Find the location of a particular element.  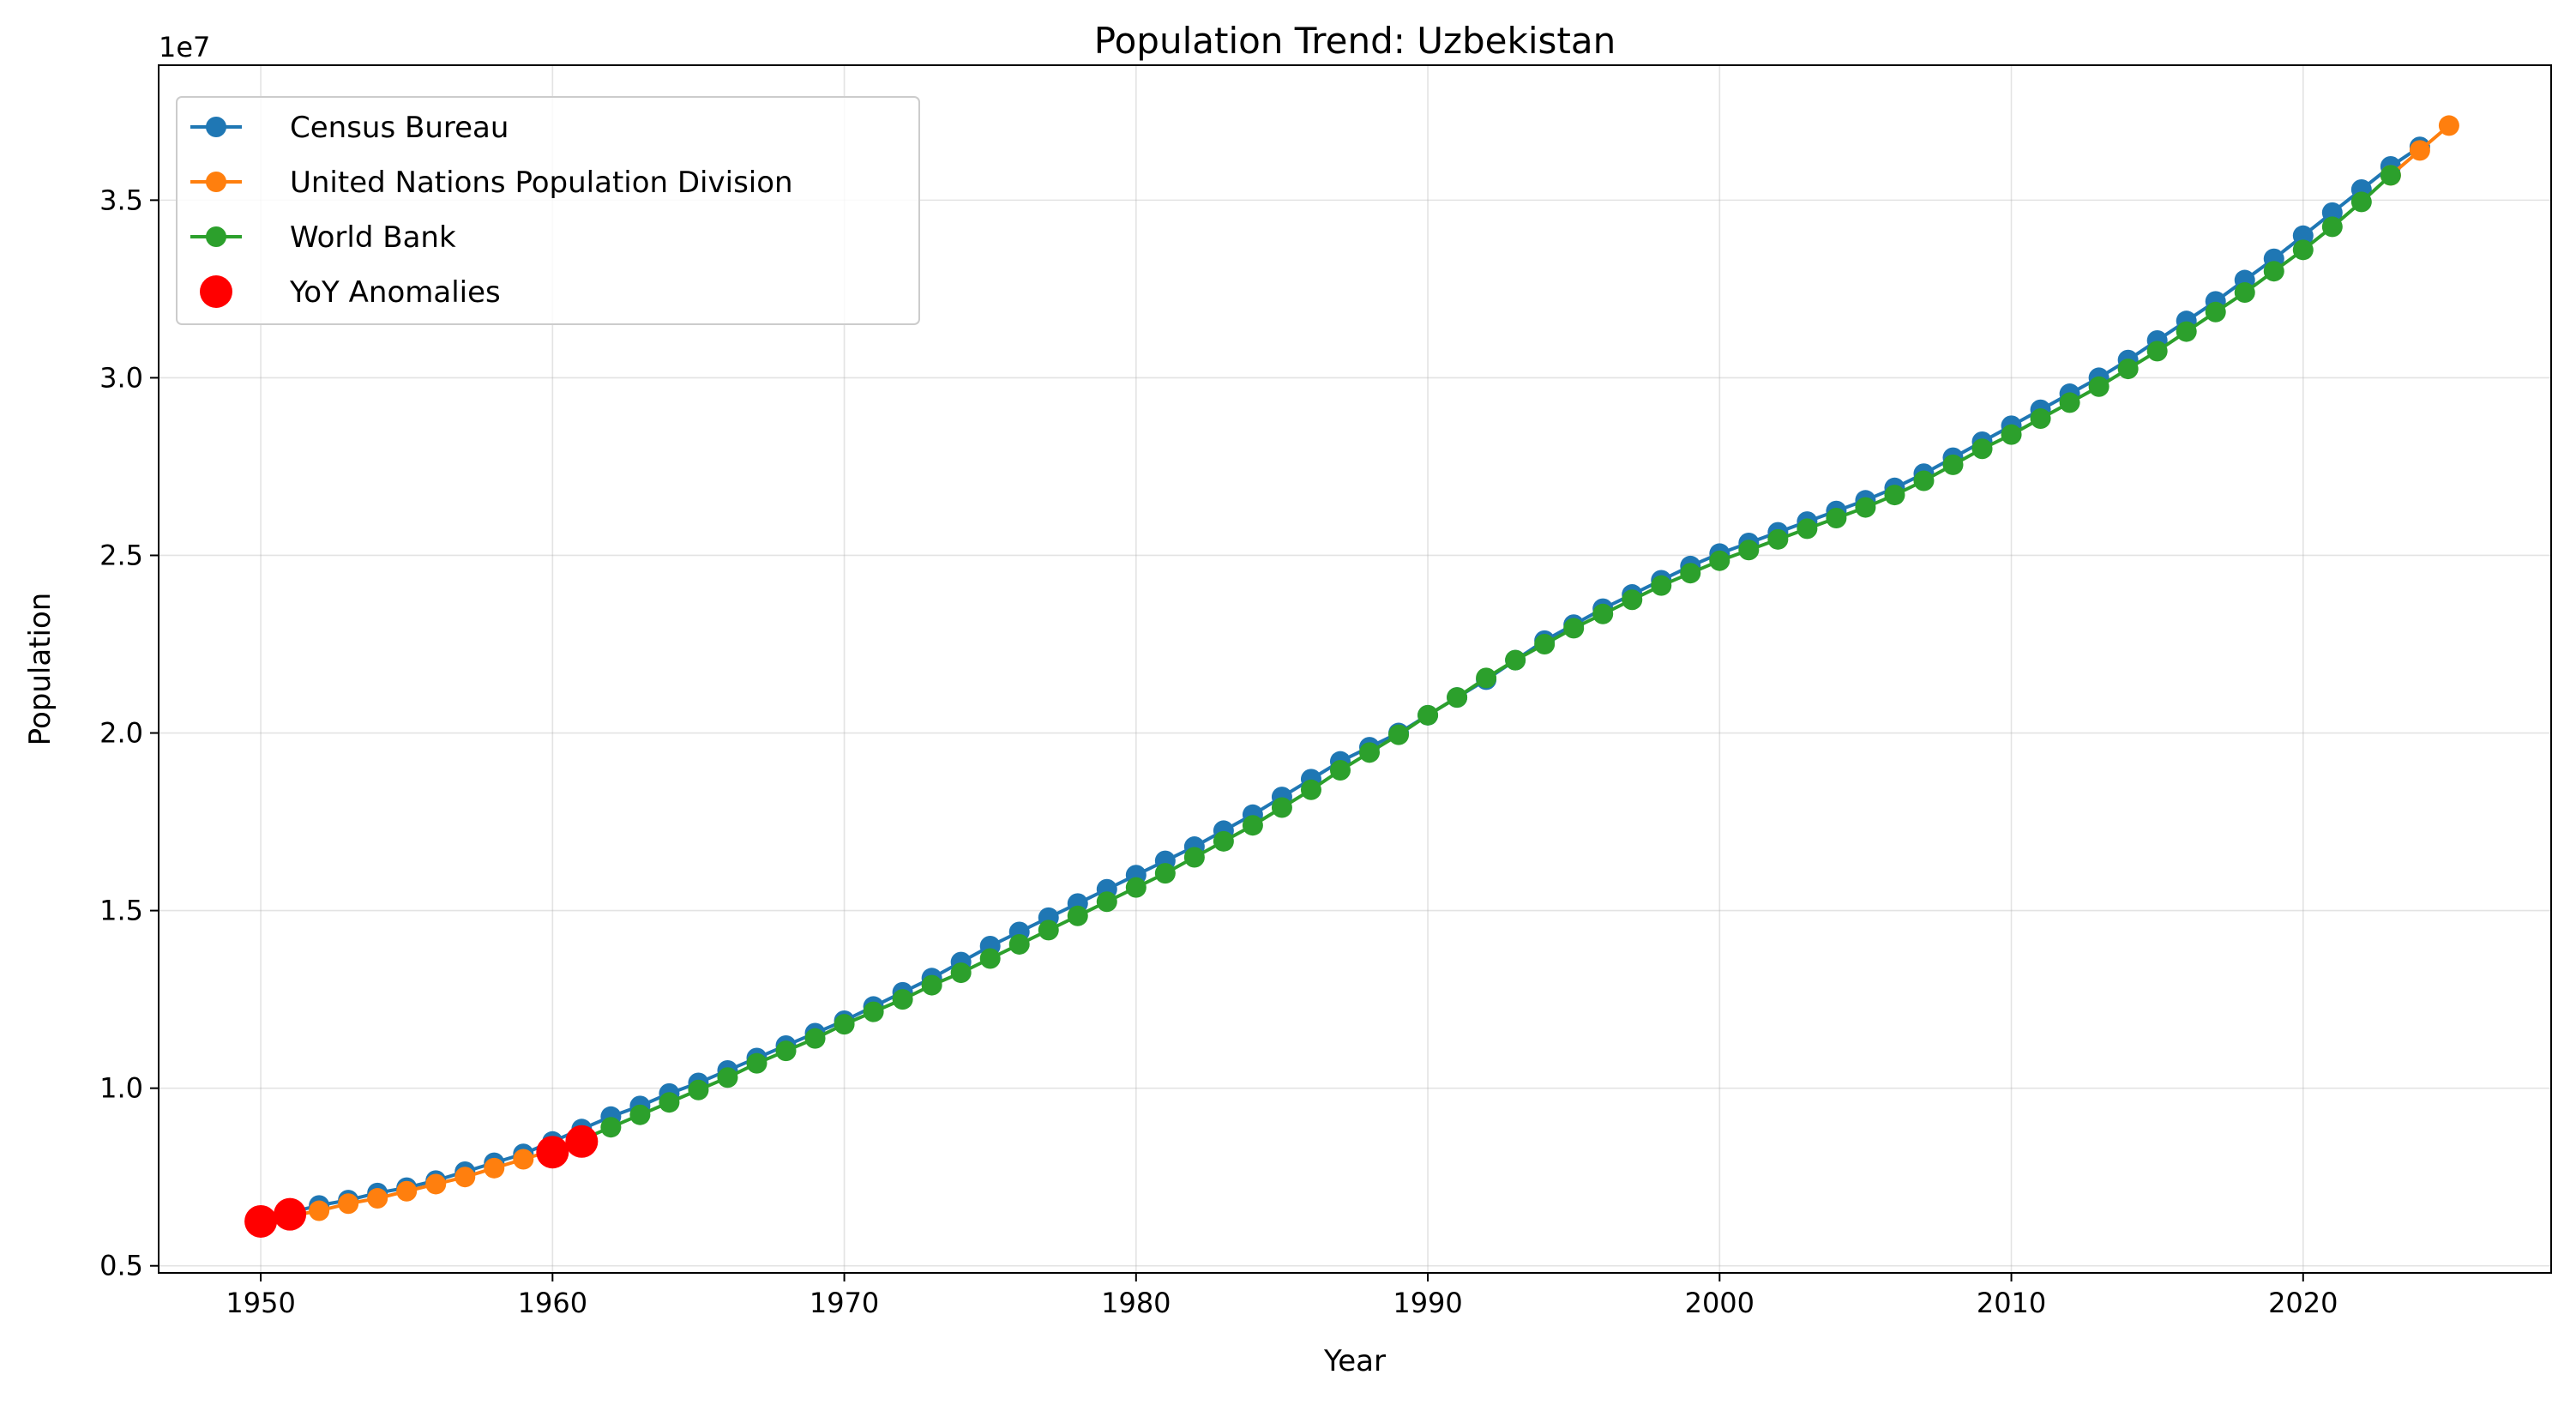

legend-item: YoY Anomalies is located at coordinates (350, 292).